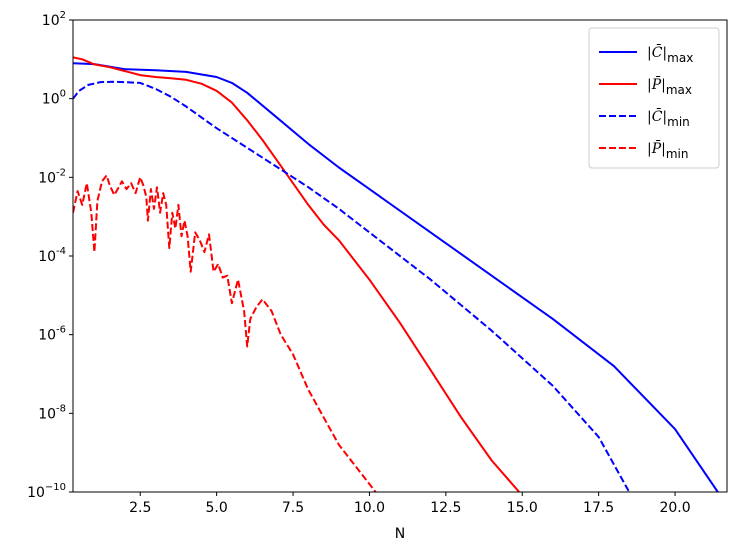  I want to click on legend-label-4: |P̄|min, so click(668, 150).